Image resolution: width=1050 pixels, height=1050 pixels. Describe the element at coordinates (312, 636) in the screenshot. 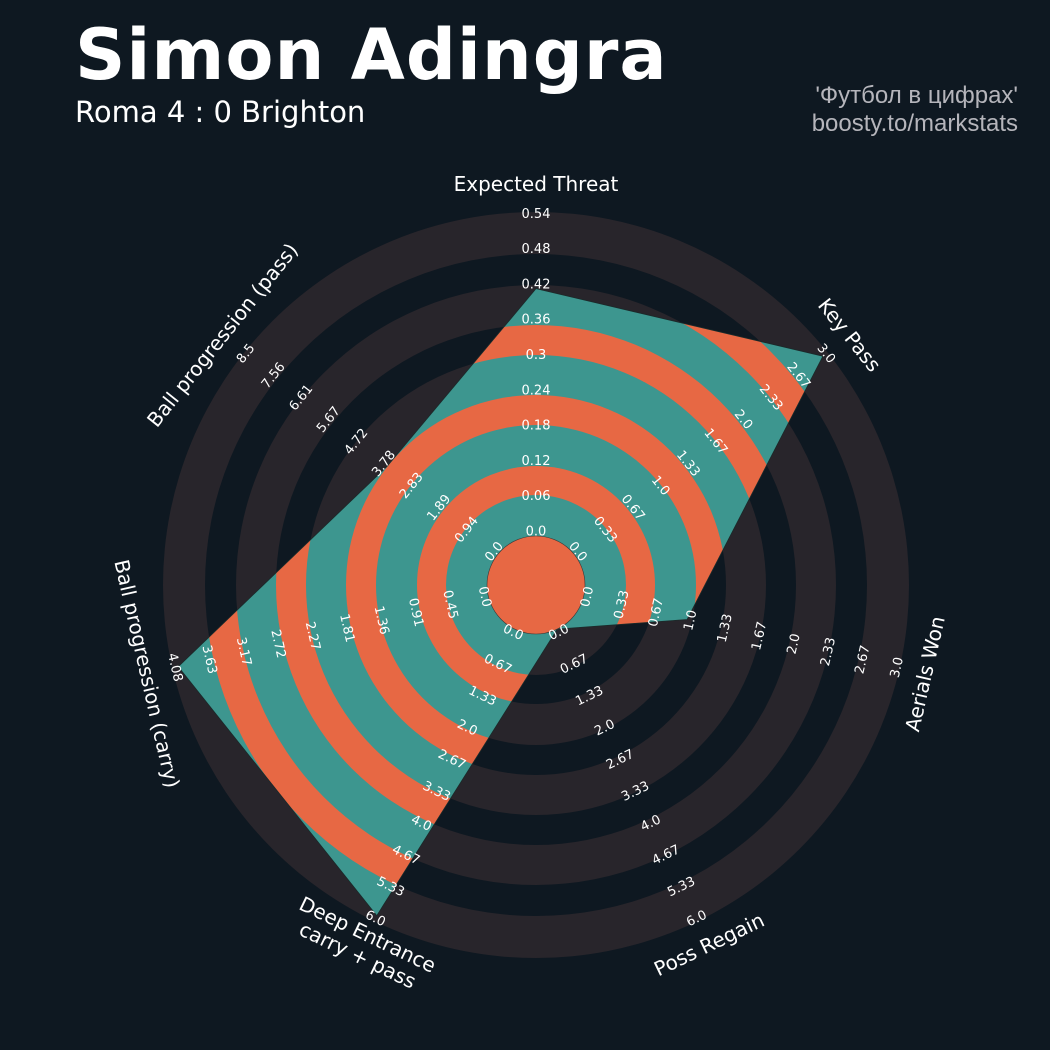

I see `tick-label: 2.27` at that location.